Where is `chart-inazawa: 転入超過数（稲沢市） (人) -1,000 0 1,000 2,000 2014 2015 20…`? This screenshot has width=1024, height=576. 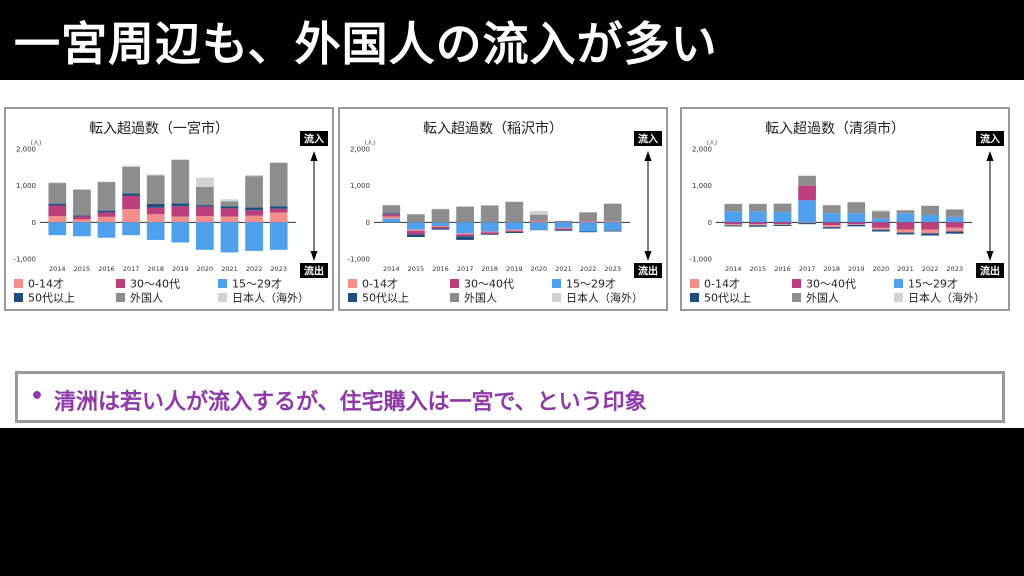
chart-inazawa: 転入超過数（稲沢市） (人) -1,000 0 1,000 2,000 2014 2015 20… is located at coordinates (504, 212).